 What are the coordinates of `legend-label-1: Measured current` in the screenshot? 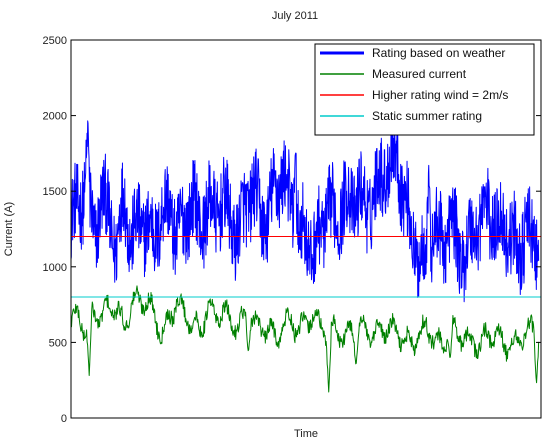 It's located at (419, 74).